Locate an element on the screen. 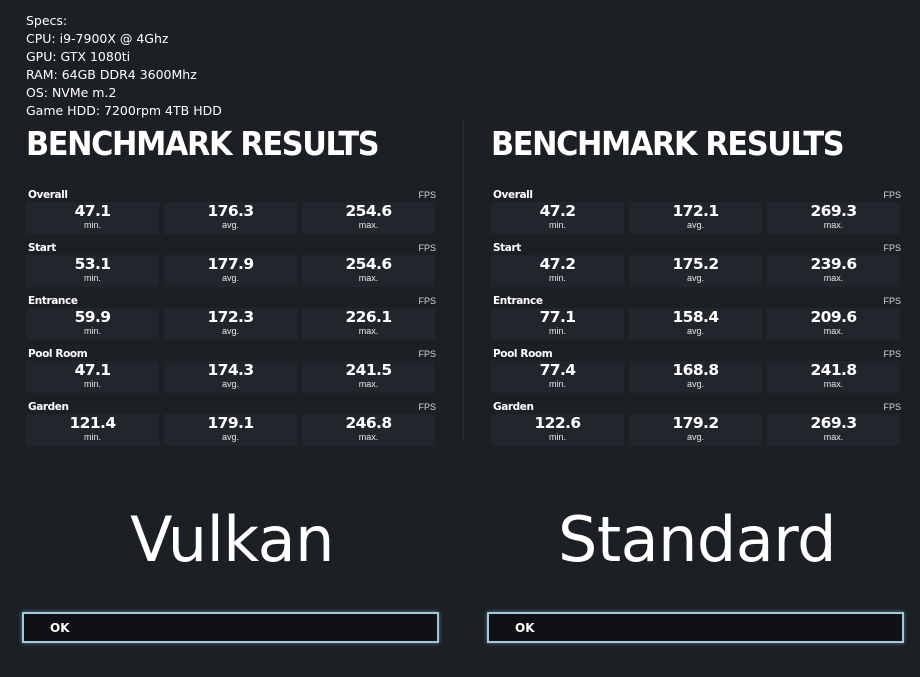 This screenshot has width=920, height=677. avg-fps-value: 176.3 is located at coordinates (230, 211).